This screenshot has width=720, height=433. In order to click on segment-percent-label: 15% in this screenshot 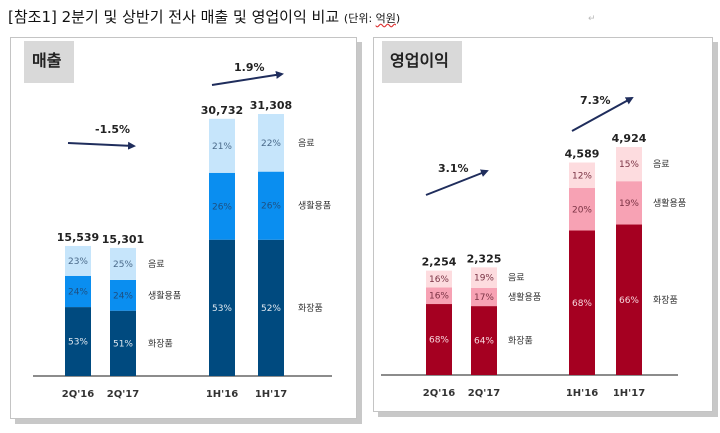, I will do `click(629, 165)`.